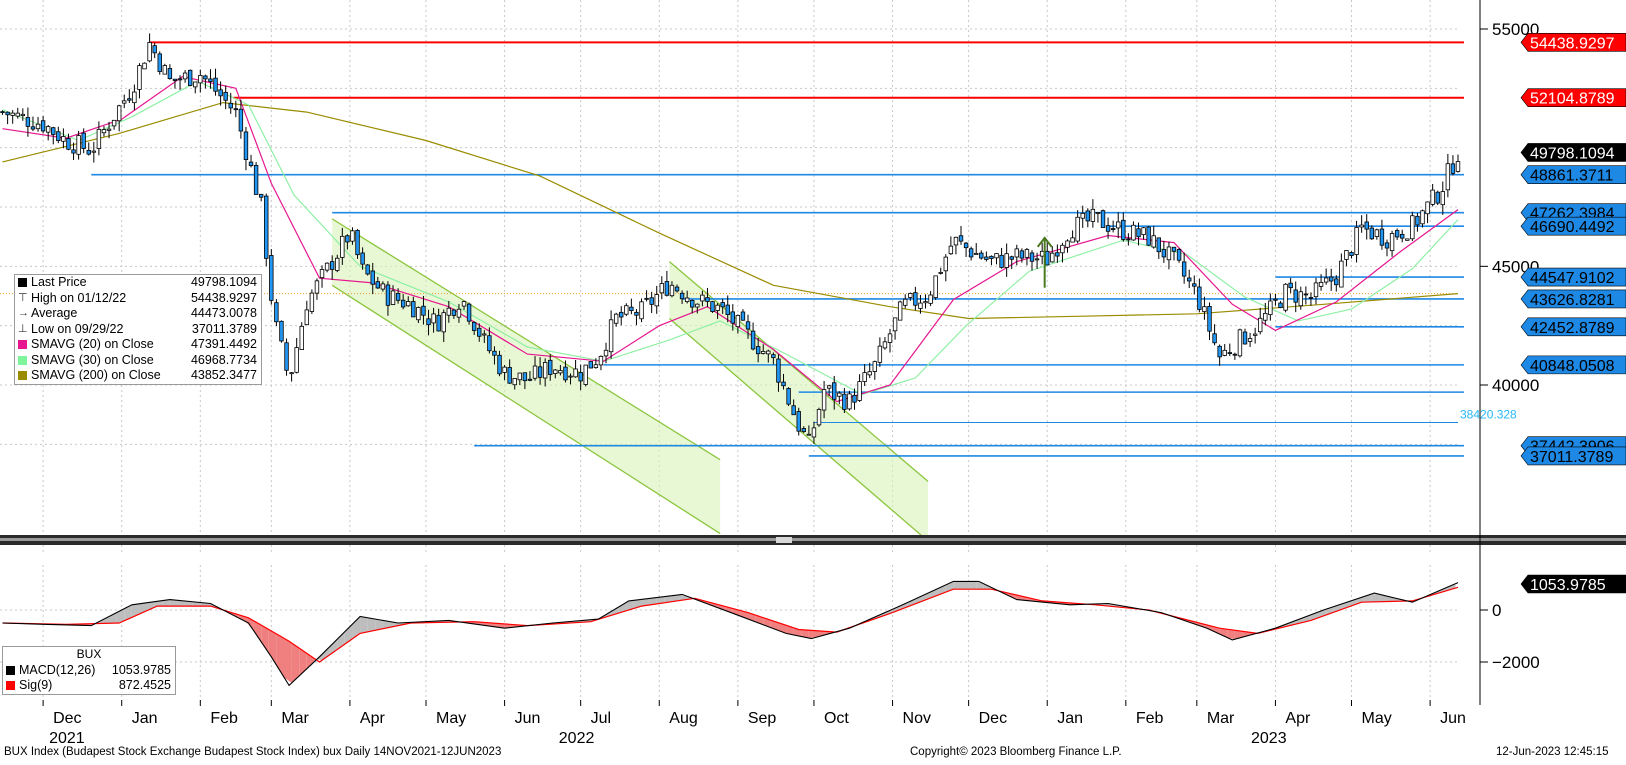  What do you see at coordinates (528, 718) in the screenshot?
I see `x-tick-label: Jun` at bounding box center [528, 718].